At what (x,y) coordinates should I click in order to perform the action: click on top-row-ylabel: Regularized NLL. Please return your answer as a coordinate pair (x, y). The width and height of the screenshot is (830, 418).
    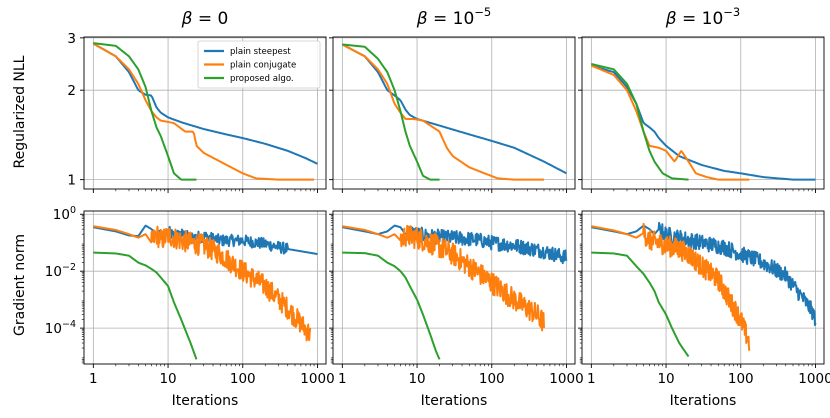
    Looking at the image, I should click on (20, 111).